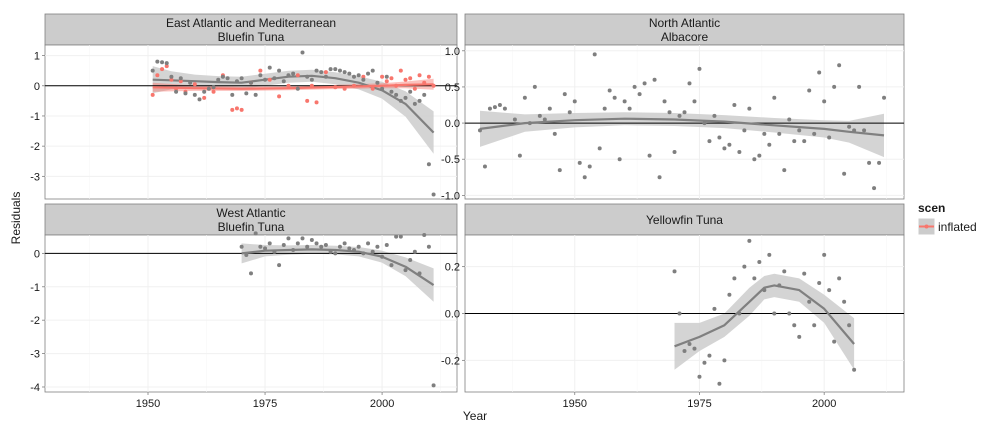  Describe the element at coordinates (453, 314) in the screenshot. I see `y-axis-ticks: 0.2 0.0 -0.2` at that location.